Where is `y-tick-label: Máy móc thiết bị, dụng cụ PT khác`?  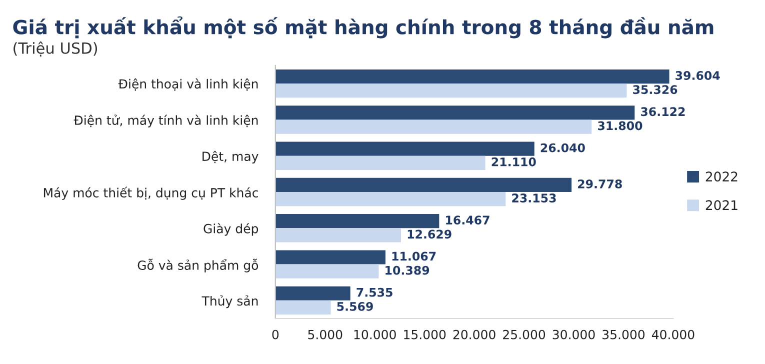 y-tick-label: Máy móc thiết bị, dụng cụ PT khác is located at coordinates (151, 193).